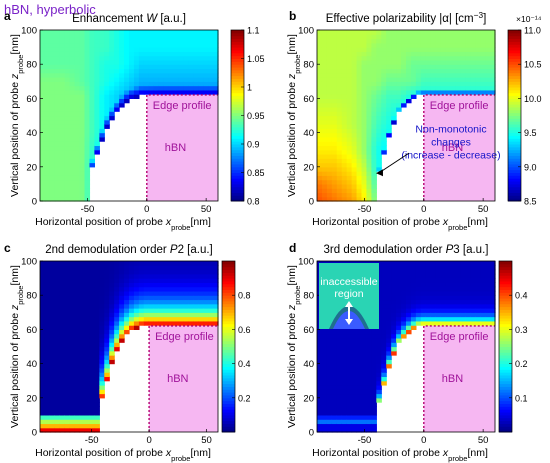 The image size is (550, 463). I want to click on colorbar-tick-label: 11.0, so click(532, 31).